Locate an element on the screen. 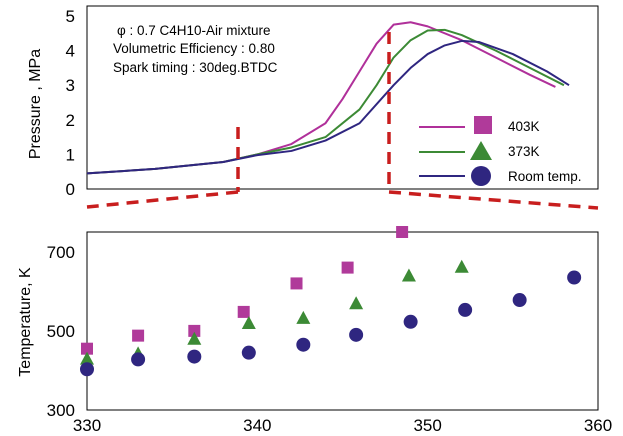 Image resolution: width=623 pixels, height=436 pixels. temperature-y-tick-300: 300 is located at coordinates (61, 410).